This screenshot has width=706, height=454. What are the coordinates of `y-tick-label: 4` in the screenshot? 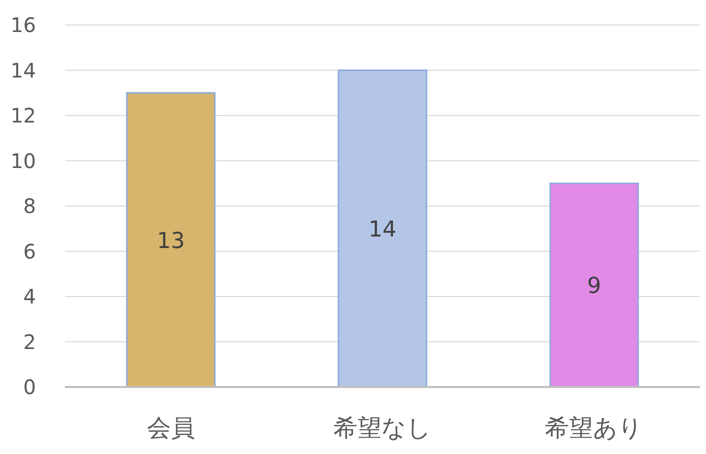 It's located at (29, 296).